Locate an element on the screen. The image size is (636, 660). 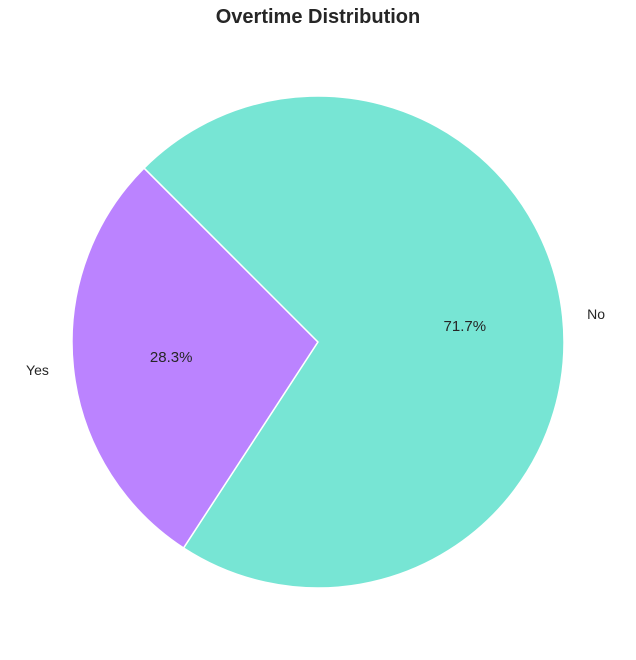
slice-label-no: No is located at coordinates (596, 314).